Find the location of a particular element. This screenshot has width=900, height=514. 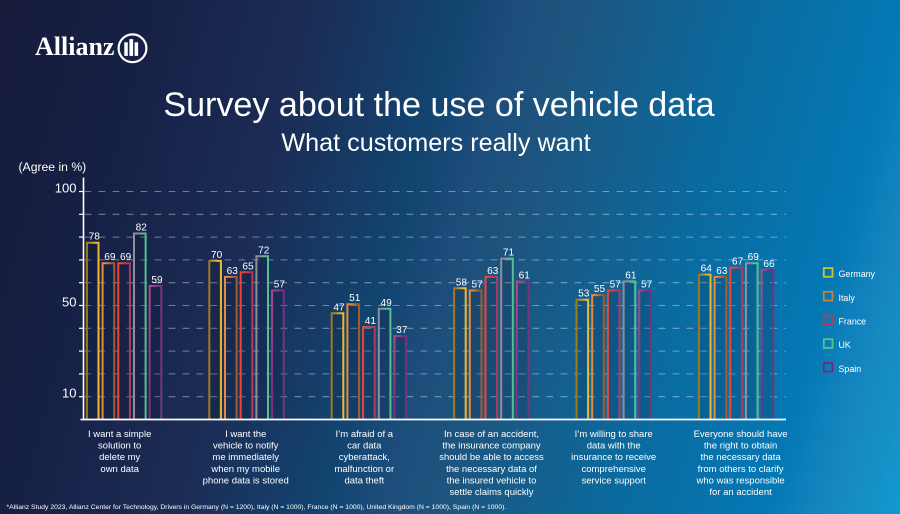

svg-text: 53 is located at coordinates (584, 294).